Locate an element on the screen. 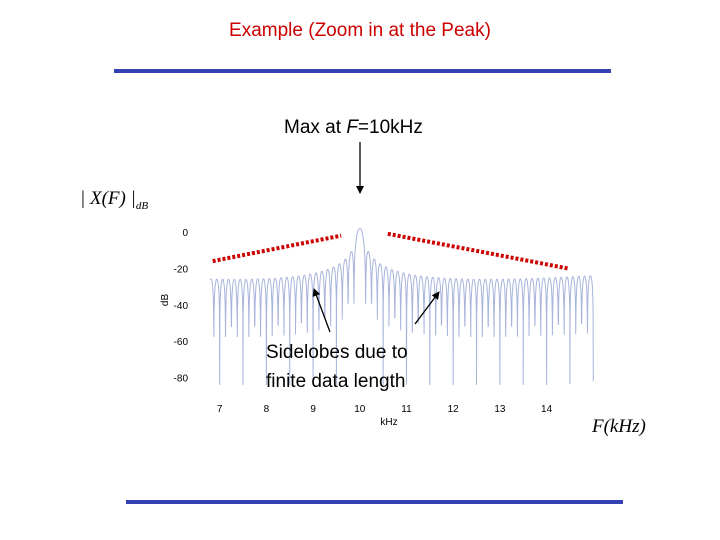 This screenshot has width=720, height=540. magnitude-expression: | X(F) | is located at coordinates (108, 198).